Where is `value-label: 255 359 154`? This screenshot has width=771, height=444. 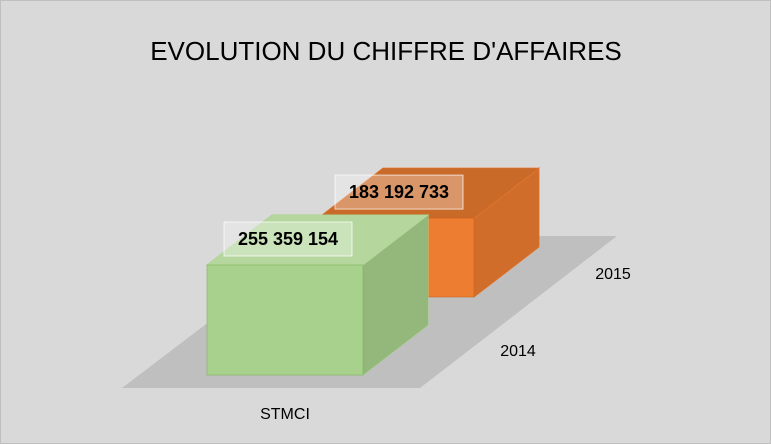 value-label: 255 359 154 is located at coordinates (288, 239).